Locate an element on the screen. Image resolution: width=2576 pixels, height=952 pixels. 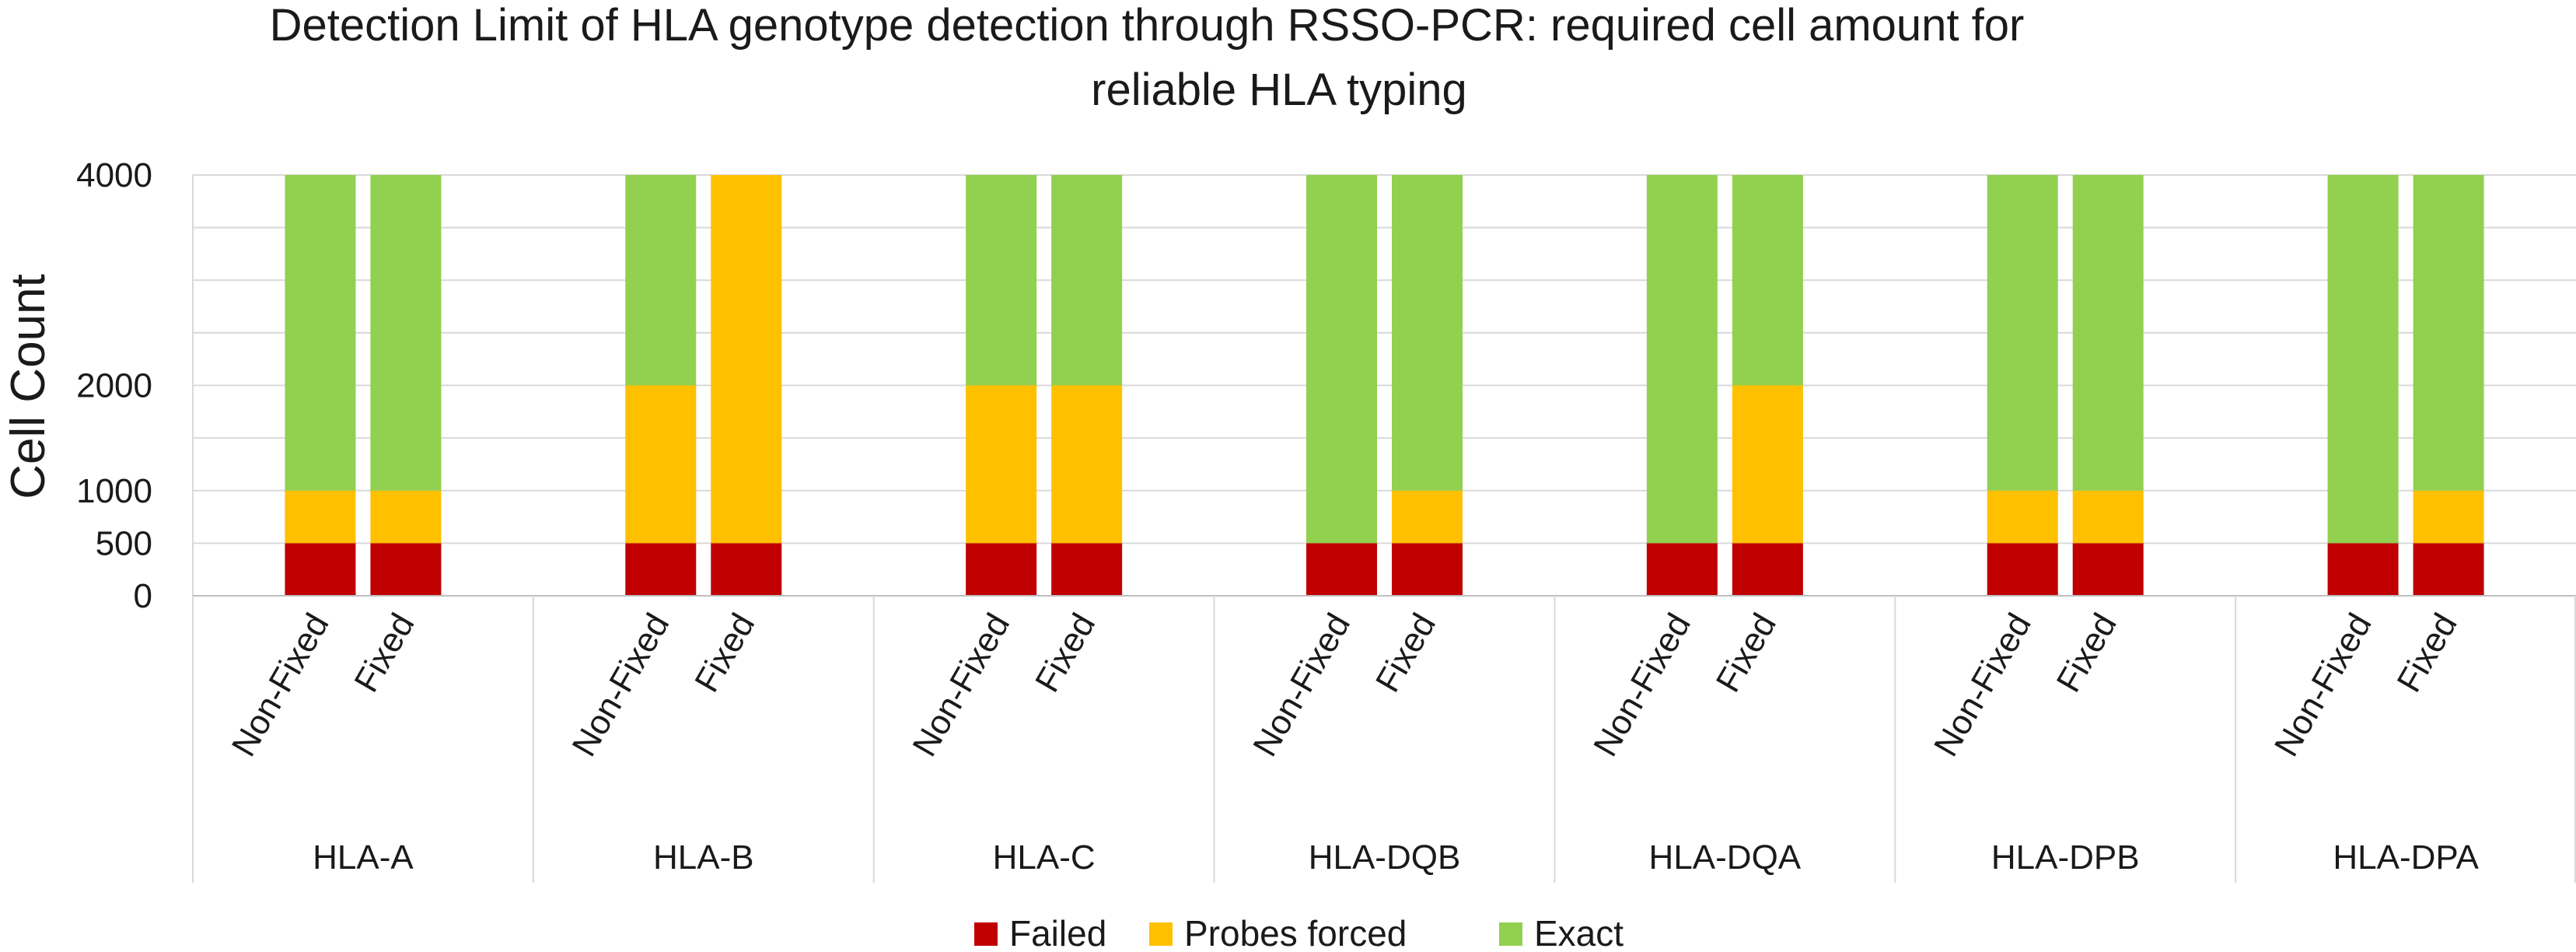
legend-swatch-exact is located at coordinates (1510, 934).